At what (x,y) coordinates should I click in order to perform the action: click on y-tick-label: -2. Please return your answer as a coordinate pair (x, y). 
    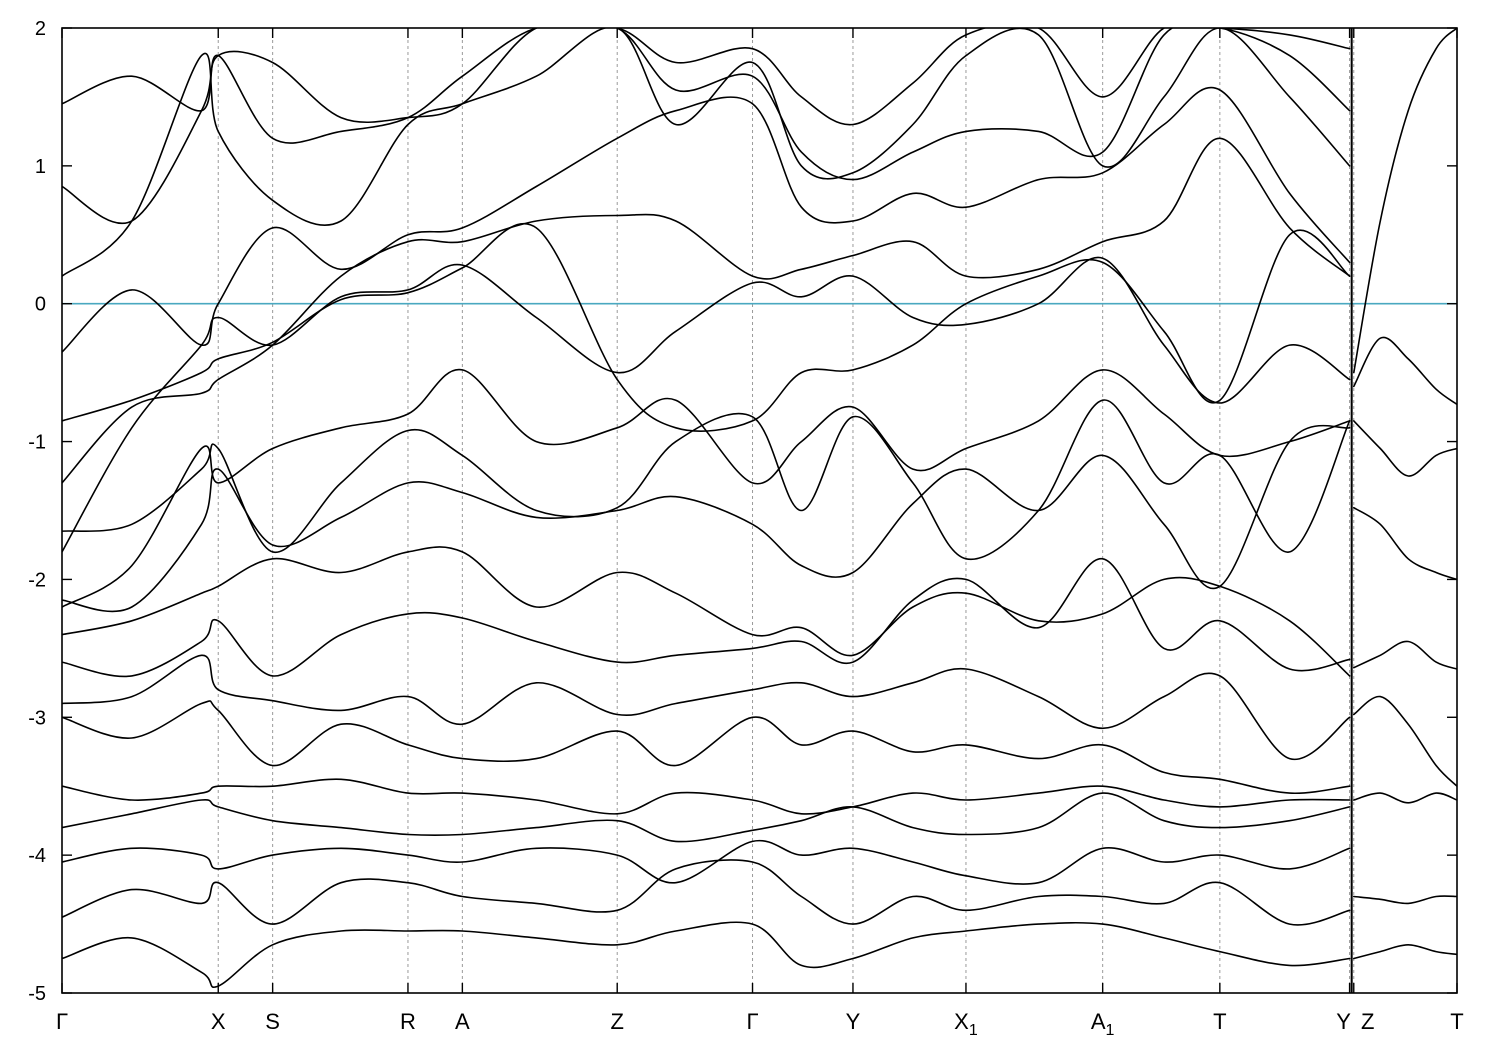
    Looking at the image, I should click on (37, 580).